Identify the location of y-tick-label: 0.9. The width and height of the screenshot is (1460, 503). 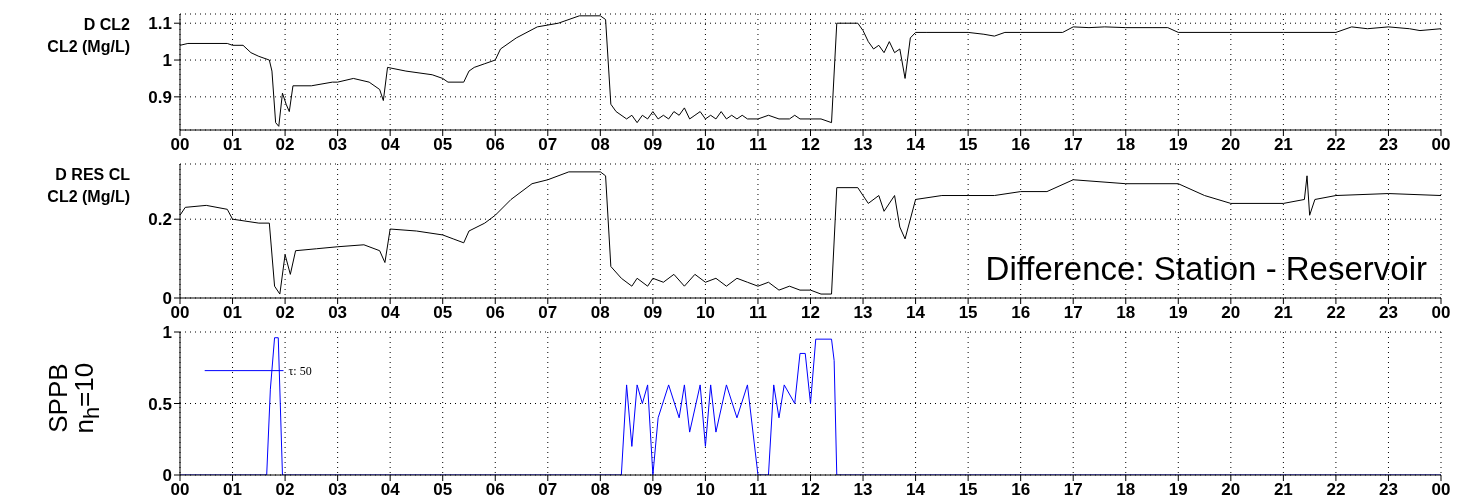
(160, 97).